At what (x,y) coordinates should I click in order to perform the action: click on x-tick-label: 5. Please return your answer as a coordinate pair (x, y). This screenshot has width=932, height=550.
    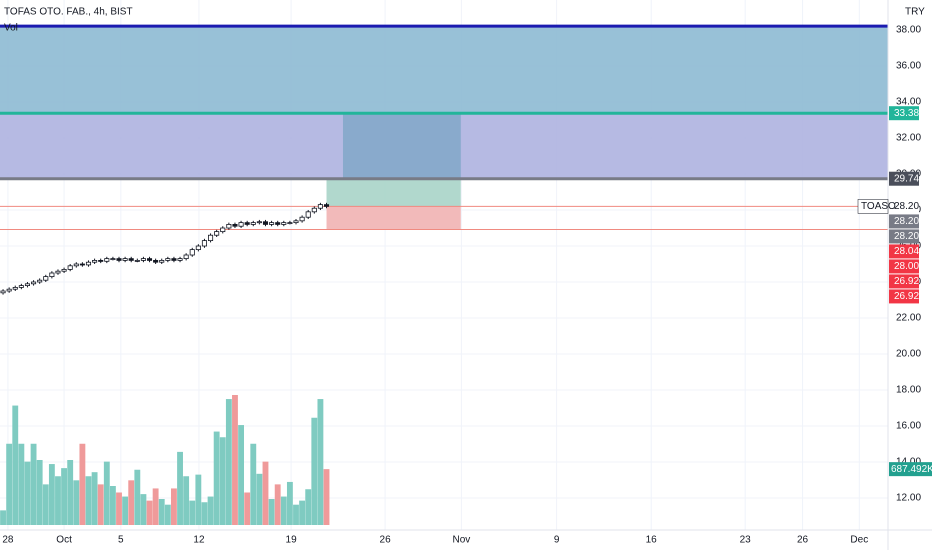
    Looking at the image, I should click on (121, 540).